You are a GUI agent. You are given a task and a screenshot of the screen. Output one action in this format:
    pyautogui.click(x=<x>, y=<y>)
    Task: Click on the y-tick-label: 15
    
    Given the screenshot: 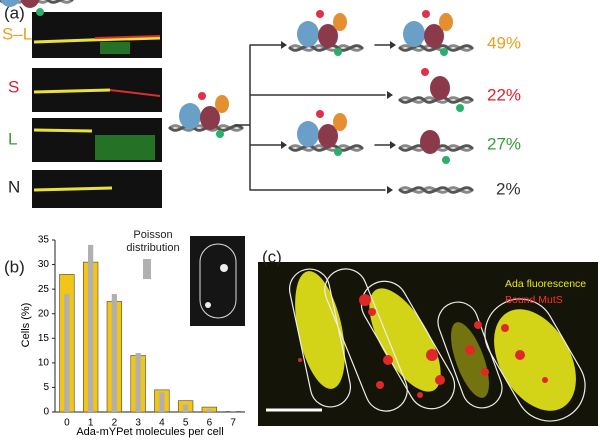 What is the action you would take?
    pyautogui.click(x=44, y=338)
    